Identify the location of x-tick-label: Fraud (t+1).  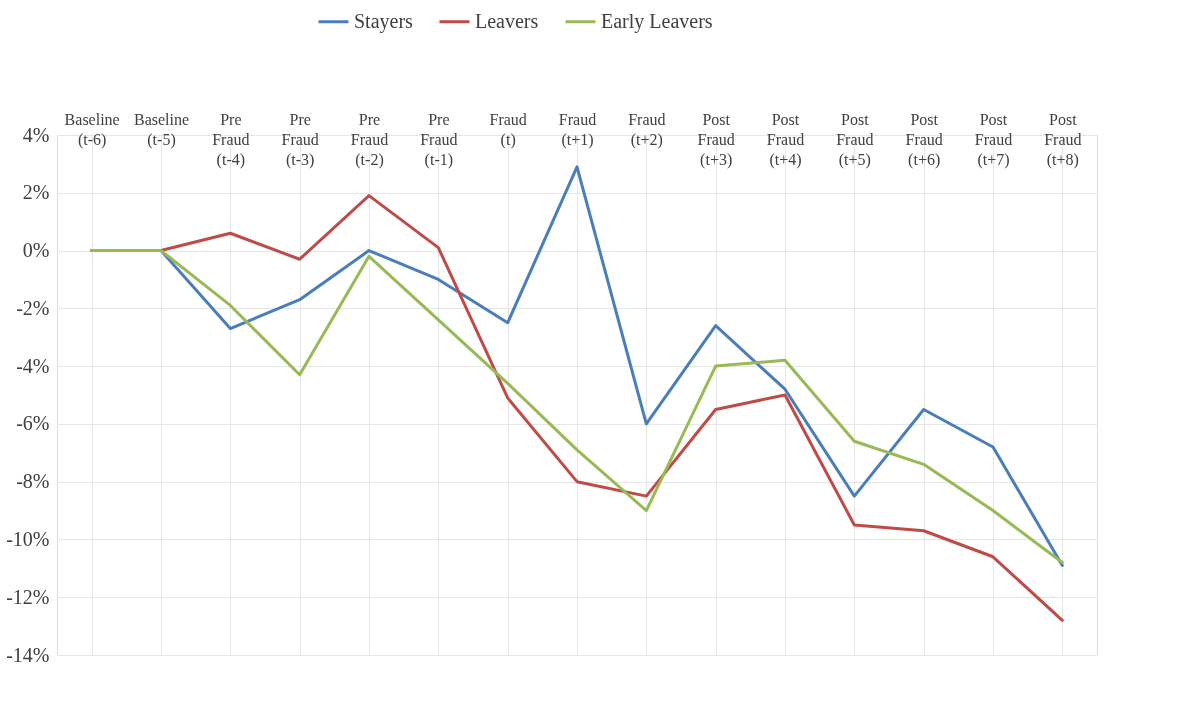
(577, 129).